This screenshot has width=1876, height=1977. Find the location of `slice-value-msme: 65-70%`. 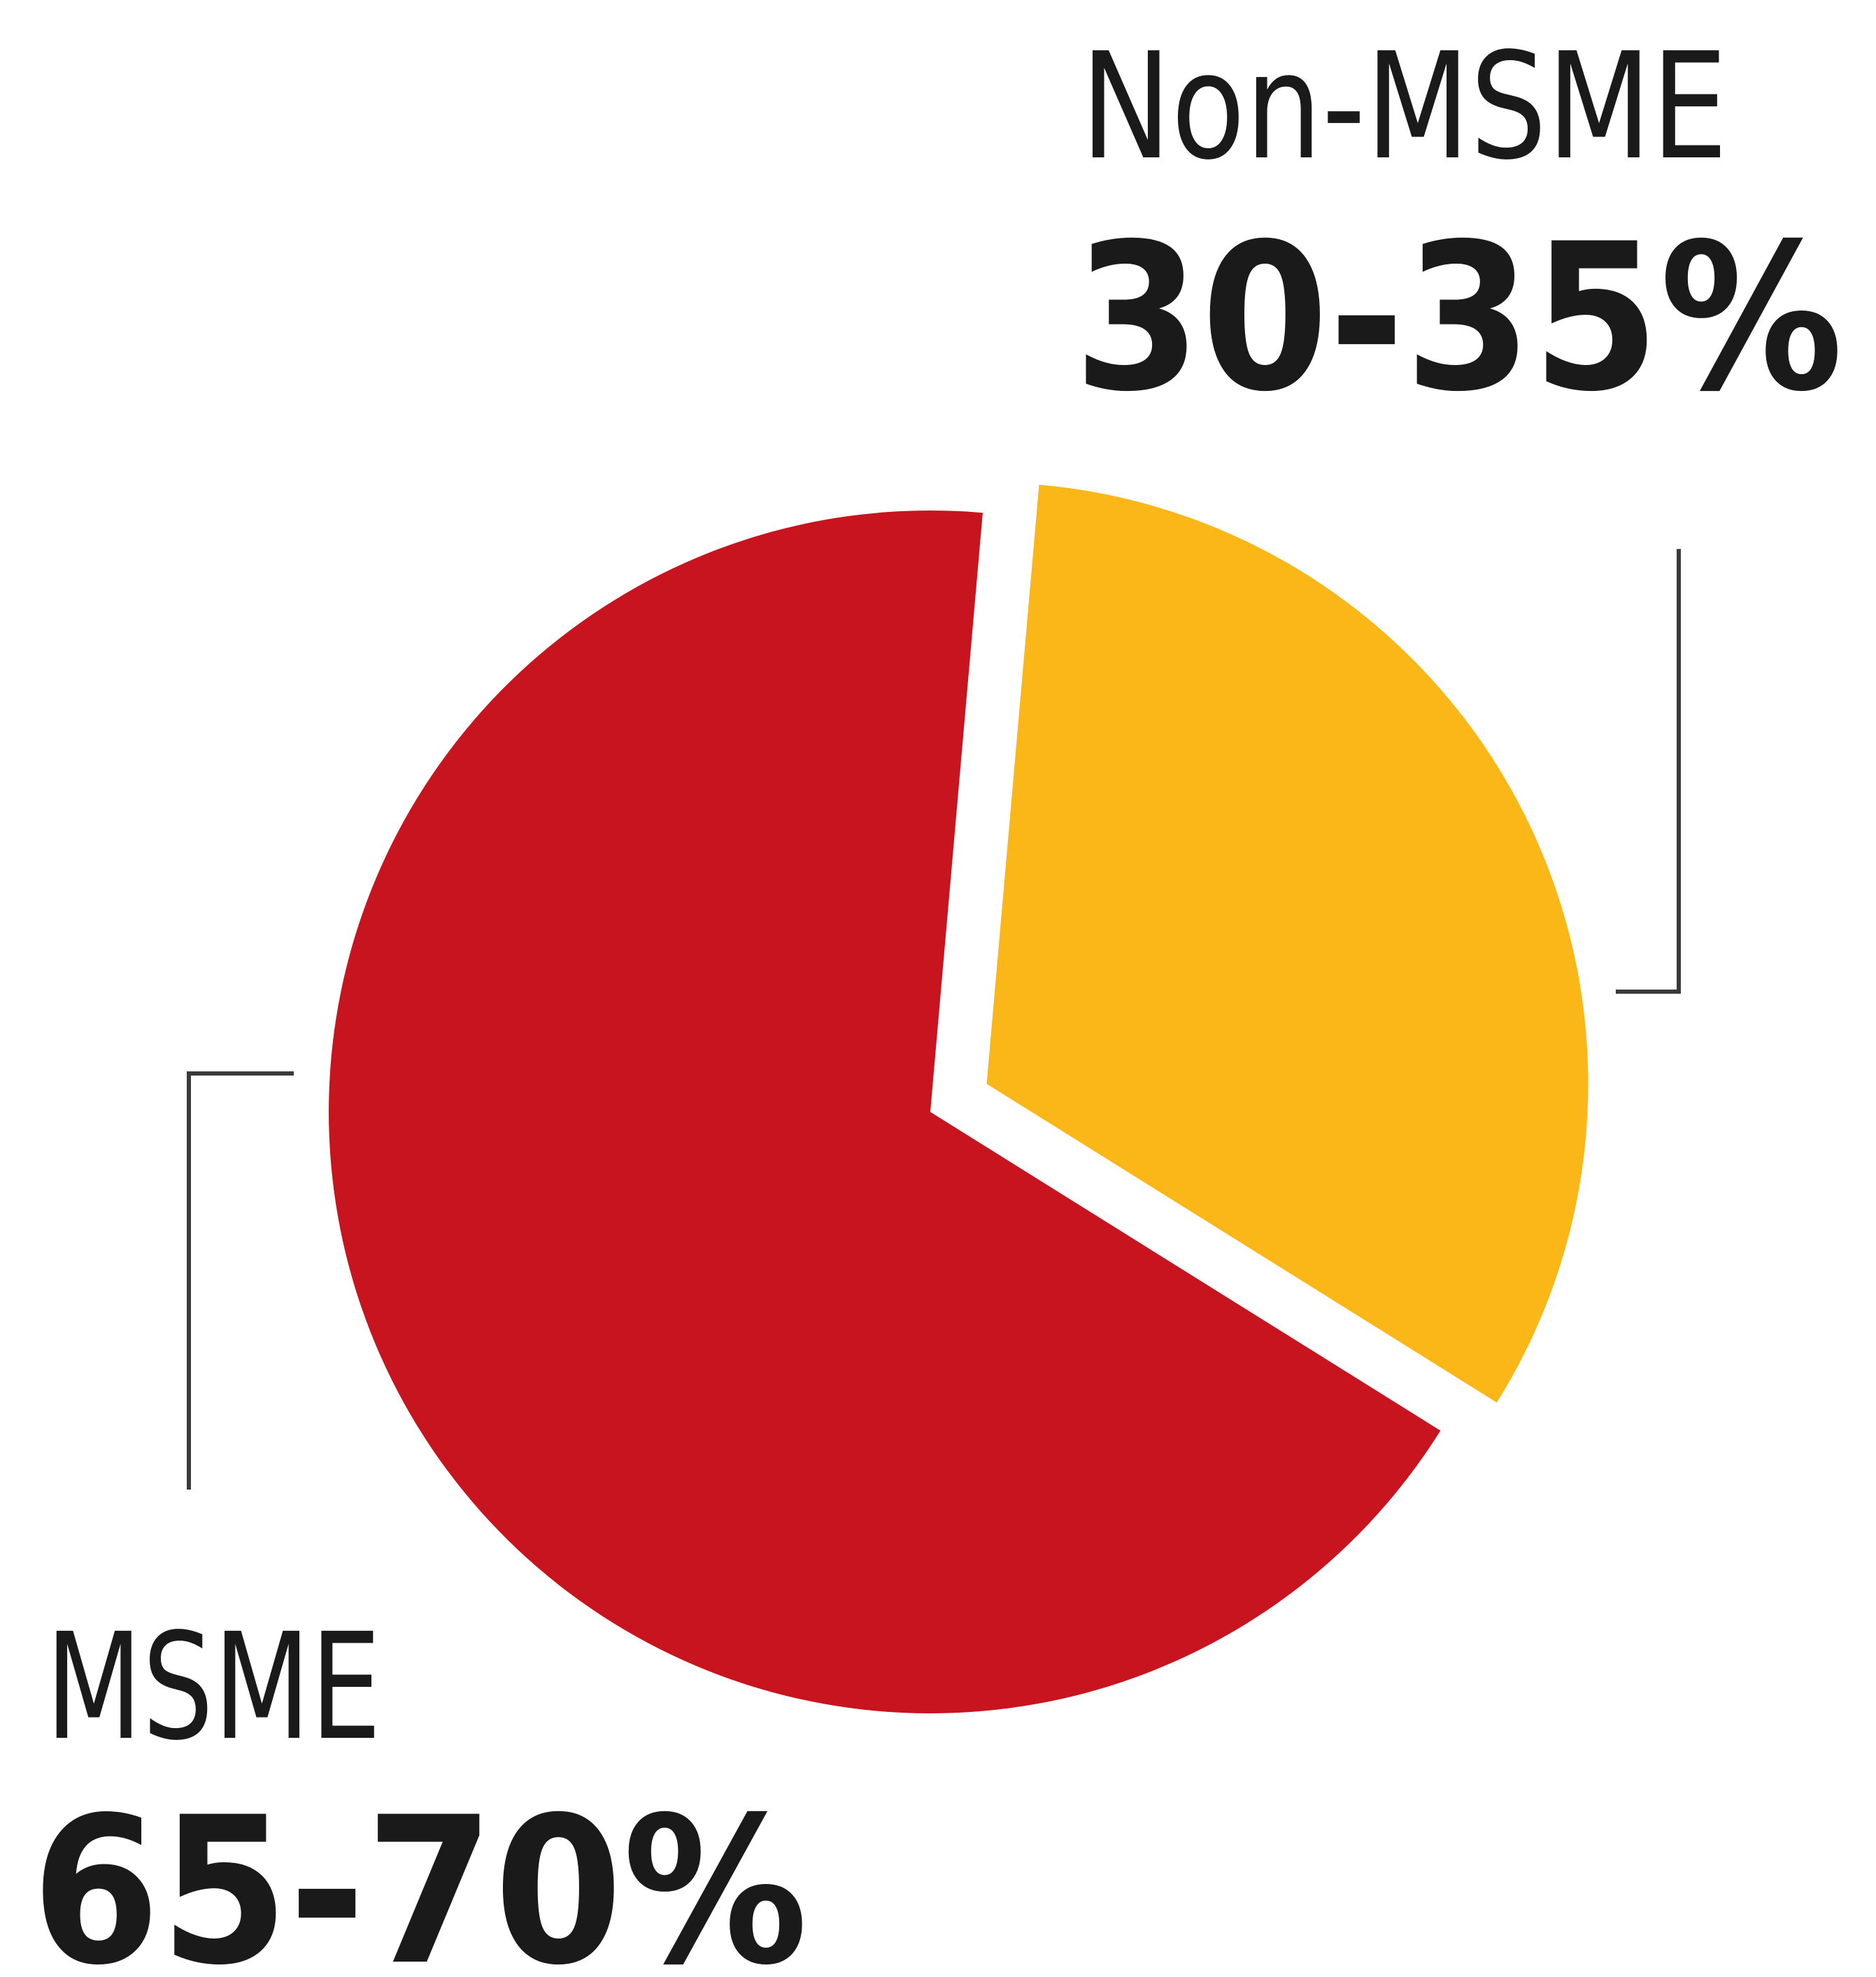

slice-value-msme: 65-70% is located at coordinates (419, 1875).